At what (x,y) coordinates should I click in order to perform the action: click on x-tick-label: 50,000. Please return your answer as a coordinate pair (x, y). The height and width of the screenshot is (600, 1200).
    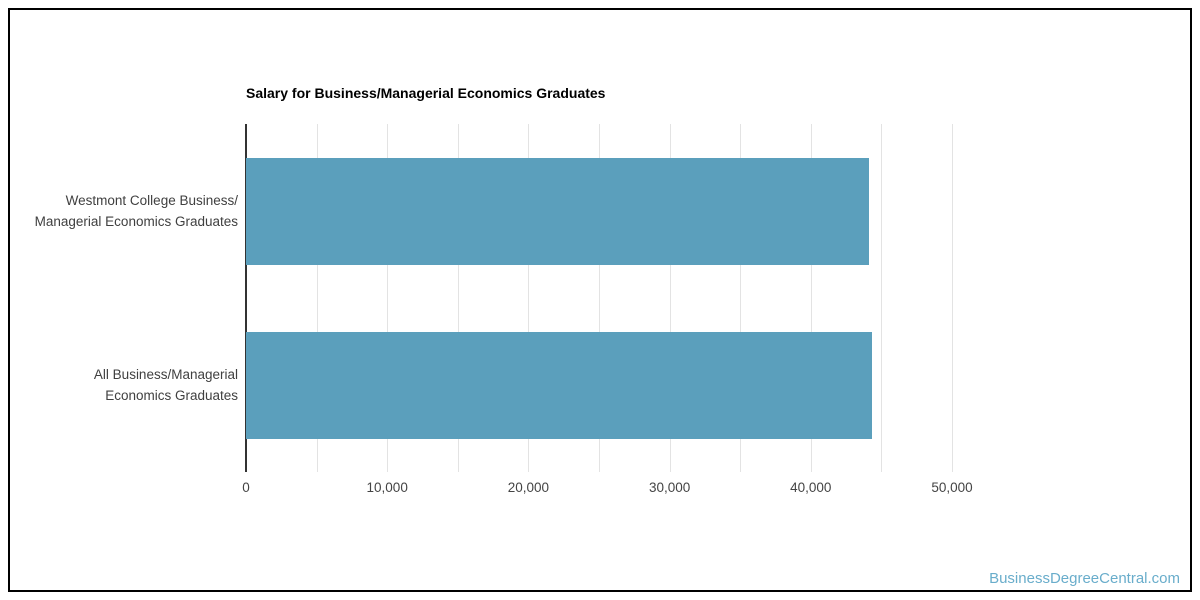
    Looking at the image, I should click on (952, 487).